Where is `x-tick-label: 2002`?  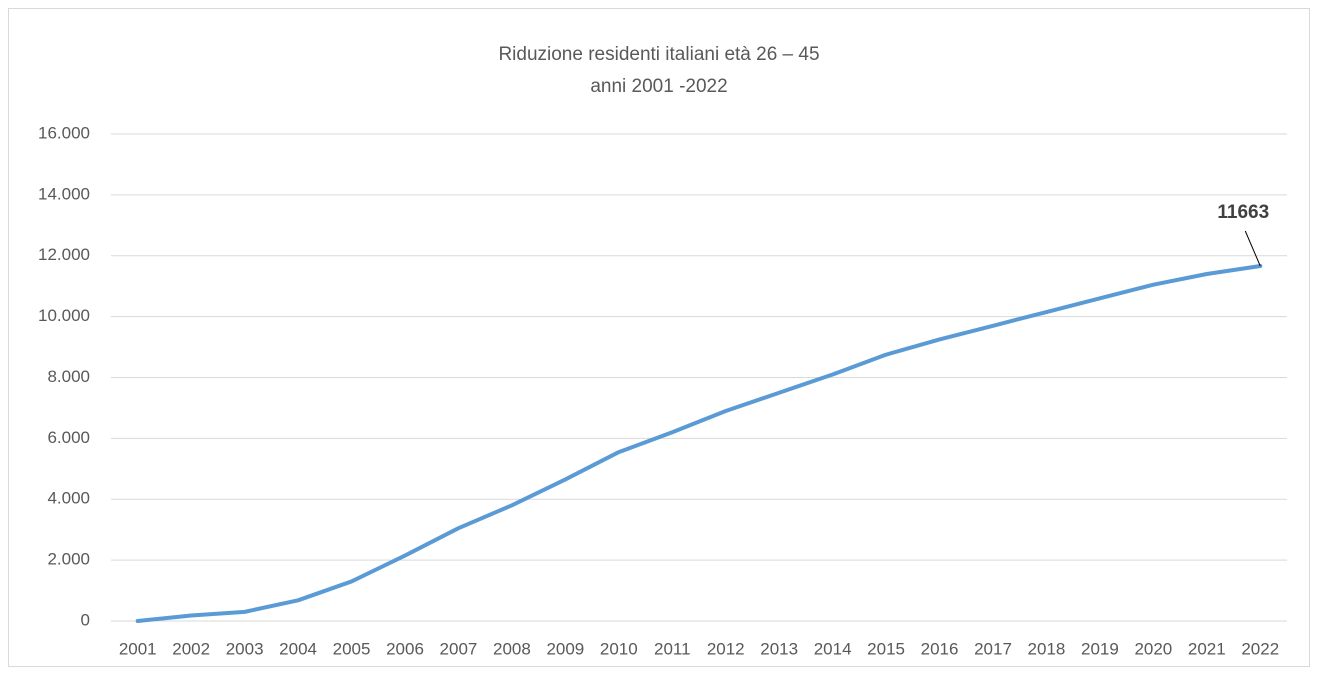
x-tick-label: 2002 is located at coordinates (191, 648).